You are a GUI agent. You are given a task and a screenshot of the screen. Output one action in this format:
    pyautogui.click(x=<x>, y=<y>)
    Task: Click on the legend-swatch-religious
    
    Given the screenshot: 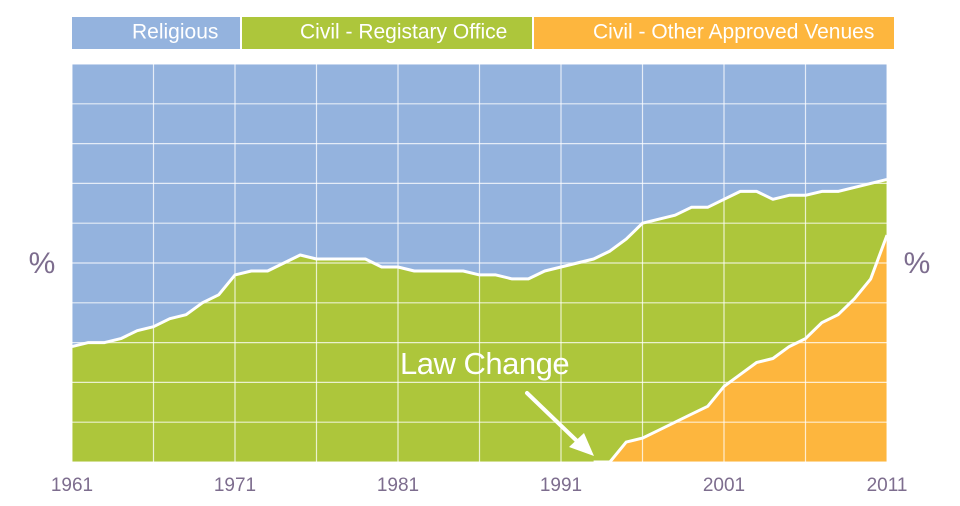 What is the action you would take?
    pyautogui.click(x=156, y=33)
    